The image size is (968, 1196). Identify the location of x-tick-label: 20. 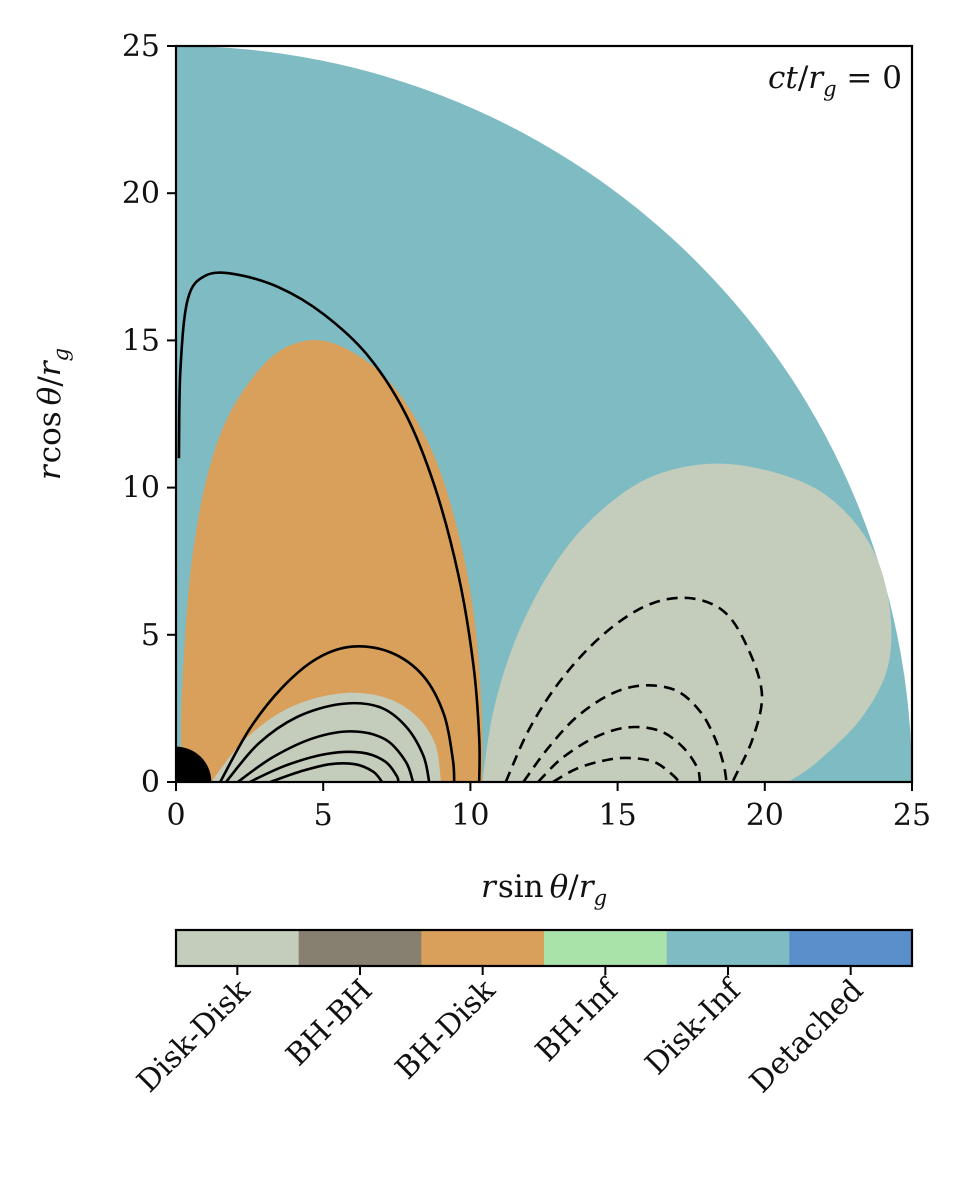
(765, 815).